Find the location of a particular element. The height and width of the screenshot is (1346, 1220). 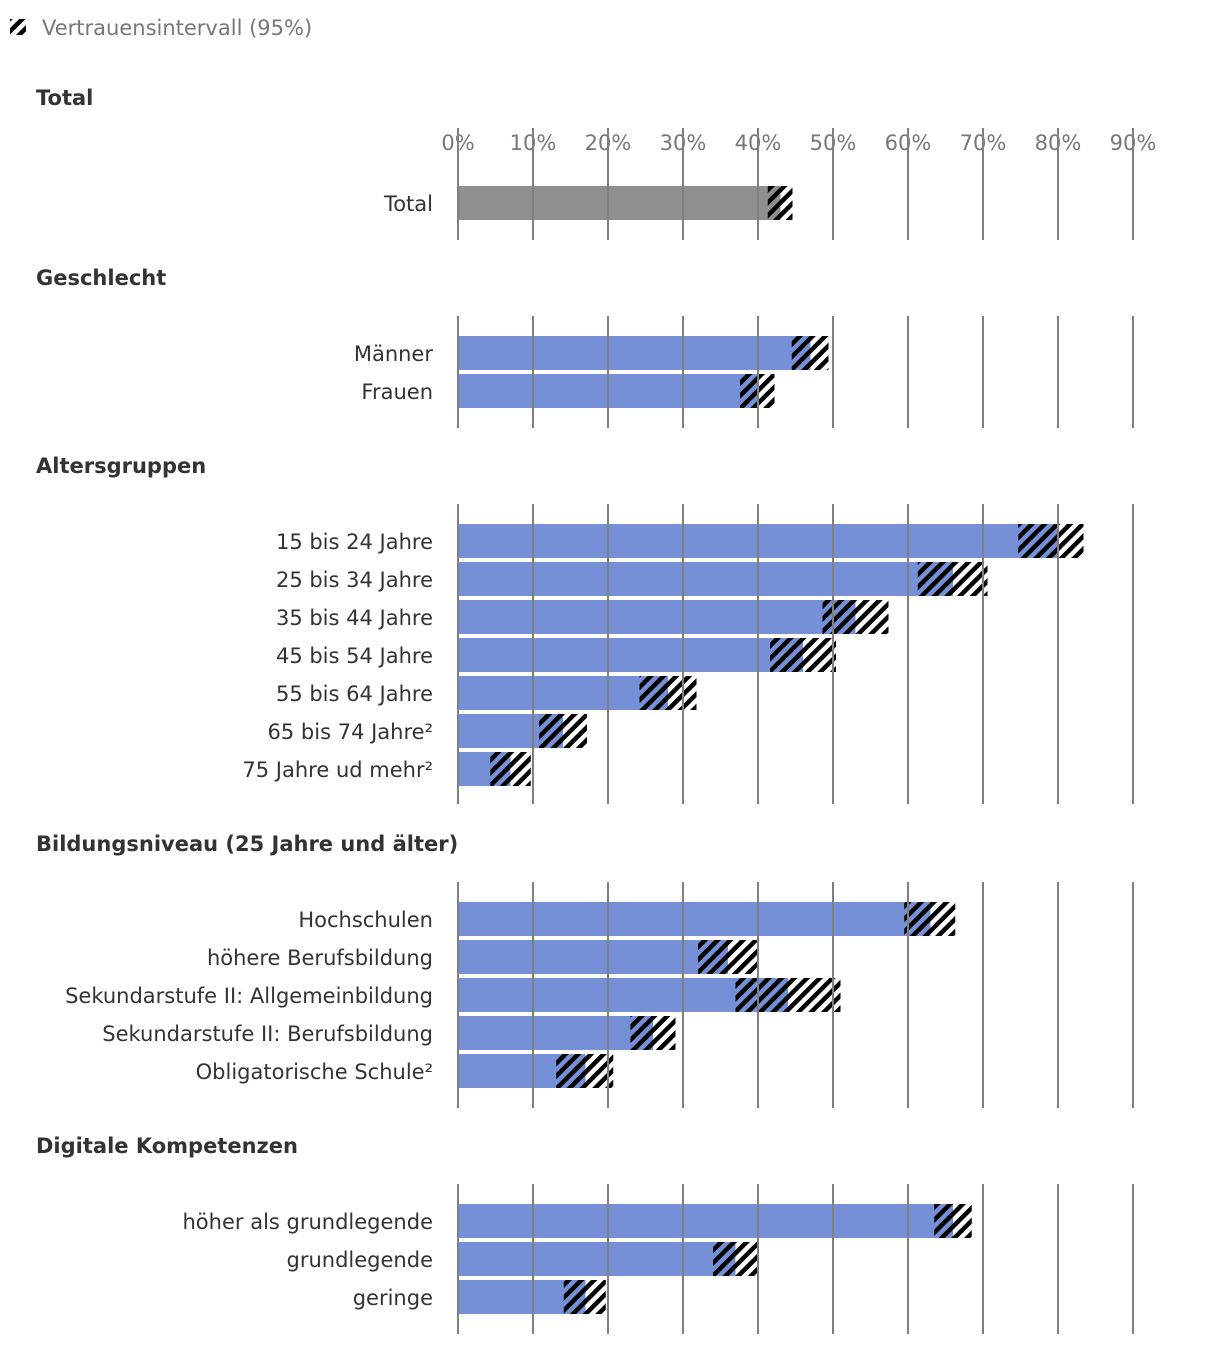

category-label: höhere Berufsbildung is located at coordinates (320, 958).